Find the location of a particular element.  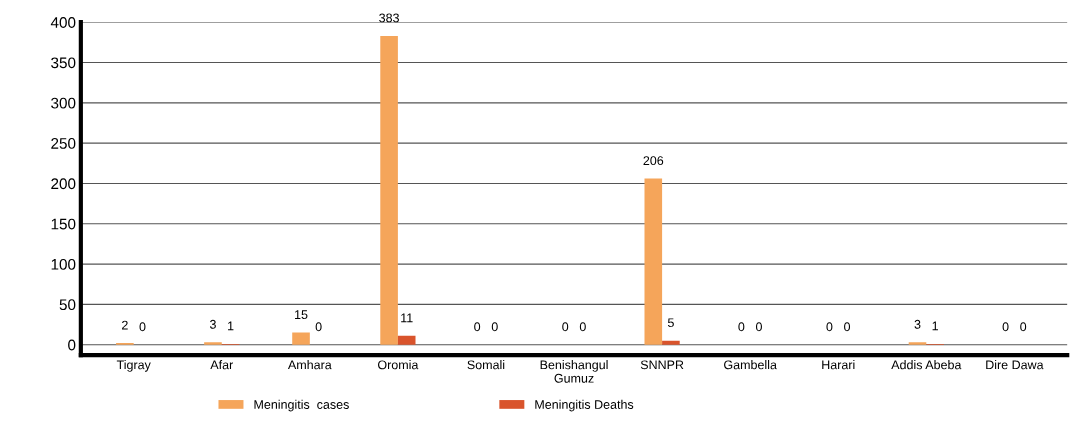

legend-label: Meningitis Deaths is located at coordinates (584, 405).